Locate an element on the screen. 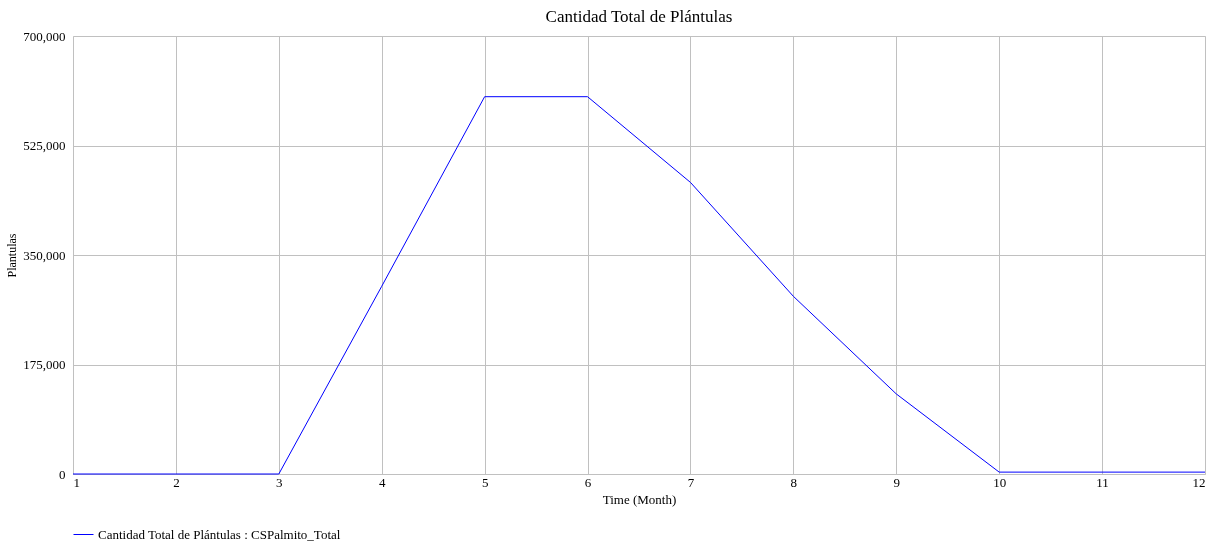  y-tick-label: 175,000 is located at coordinates (44, 364).